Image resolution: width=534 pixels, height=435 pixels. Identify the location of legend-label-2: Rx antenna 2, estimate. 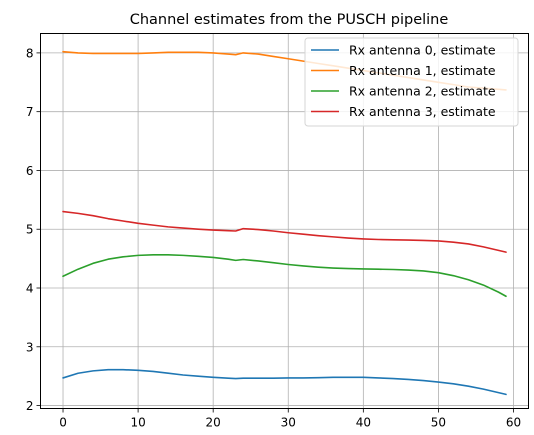
(422, 91).